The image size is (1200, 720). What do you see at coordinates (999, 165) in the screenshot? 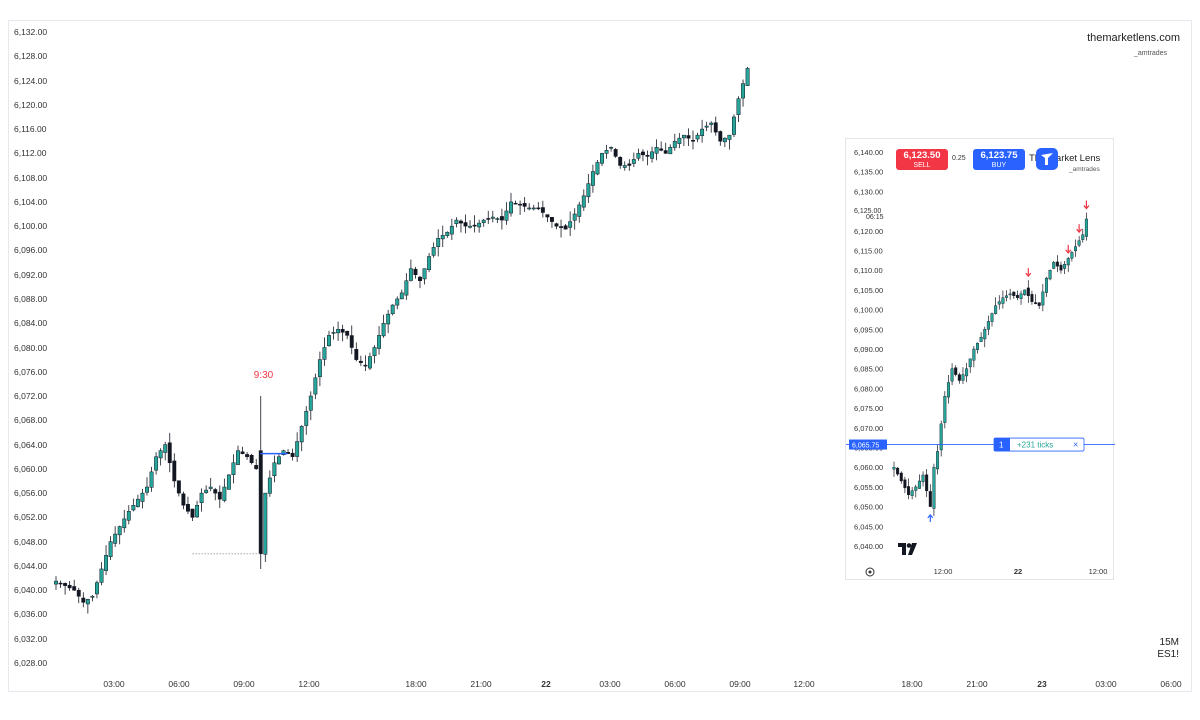
I see `buy-label: BUY` at bounding box center [999, 165].